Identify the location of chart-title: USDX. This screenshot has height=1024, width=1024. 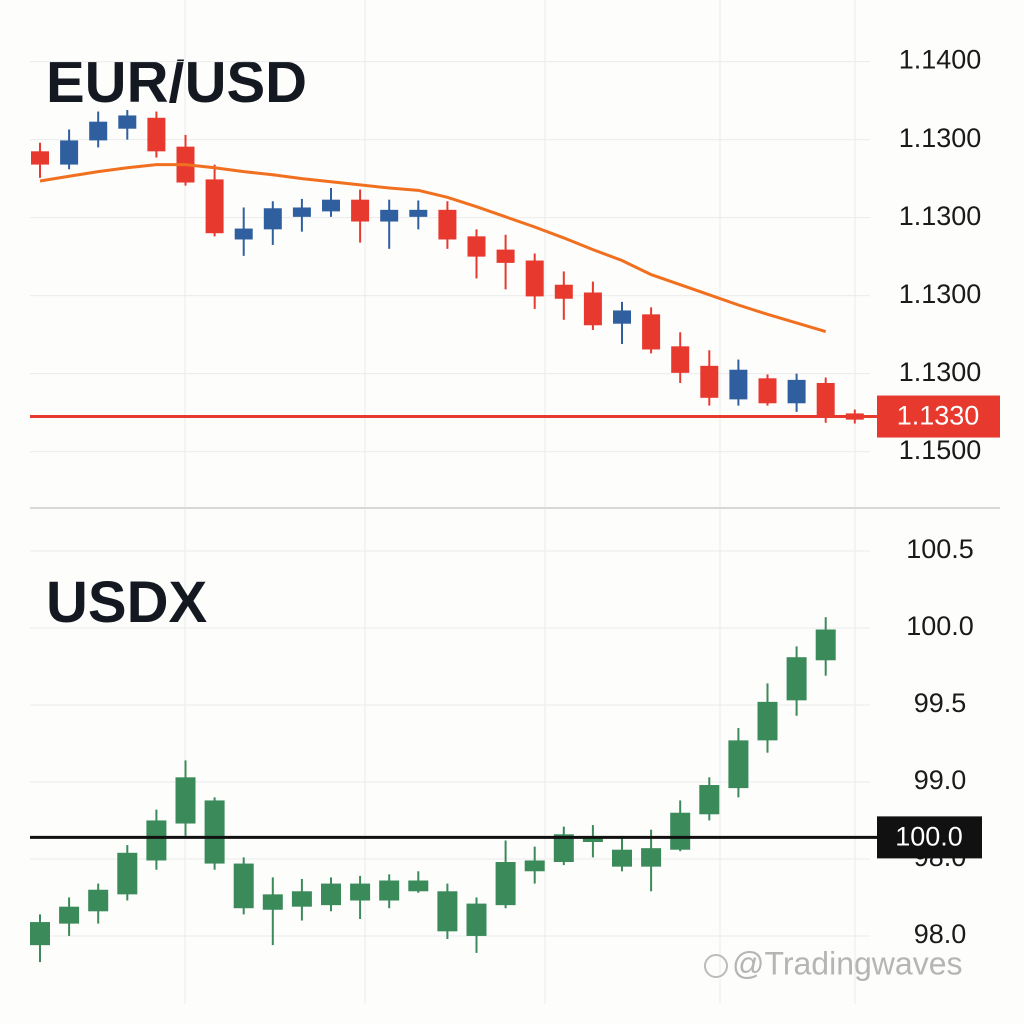
(126, 602).